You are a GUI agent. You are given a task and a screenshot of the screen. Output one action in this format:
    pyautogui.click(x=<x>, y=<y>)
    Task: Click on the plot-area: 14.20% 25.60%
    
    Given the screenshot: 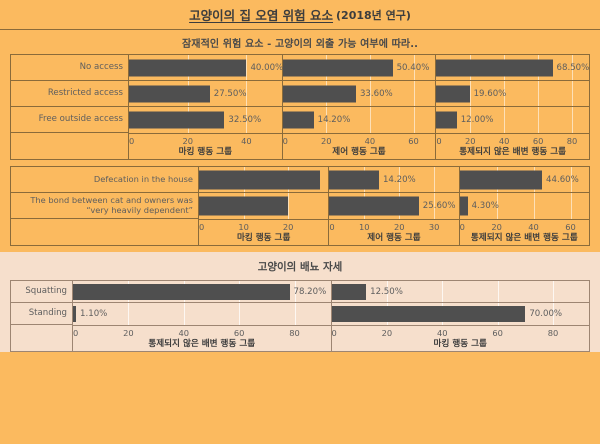 What is the action you would take?
    pyautogui.click(x=394, y=193)
    